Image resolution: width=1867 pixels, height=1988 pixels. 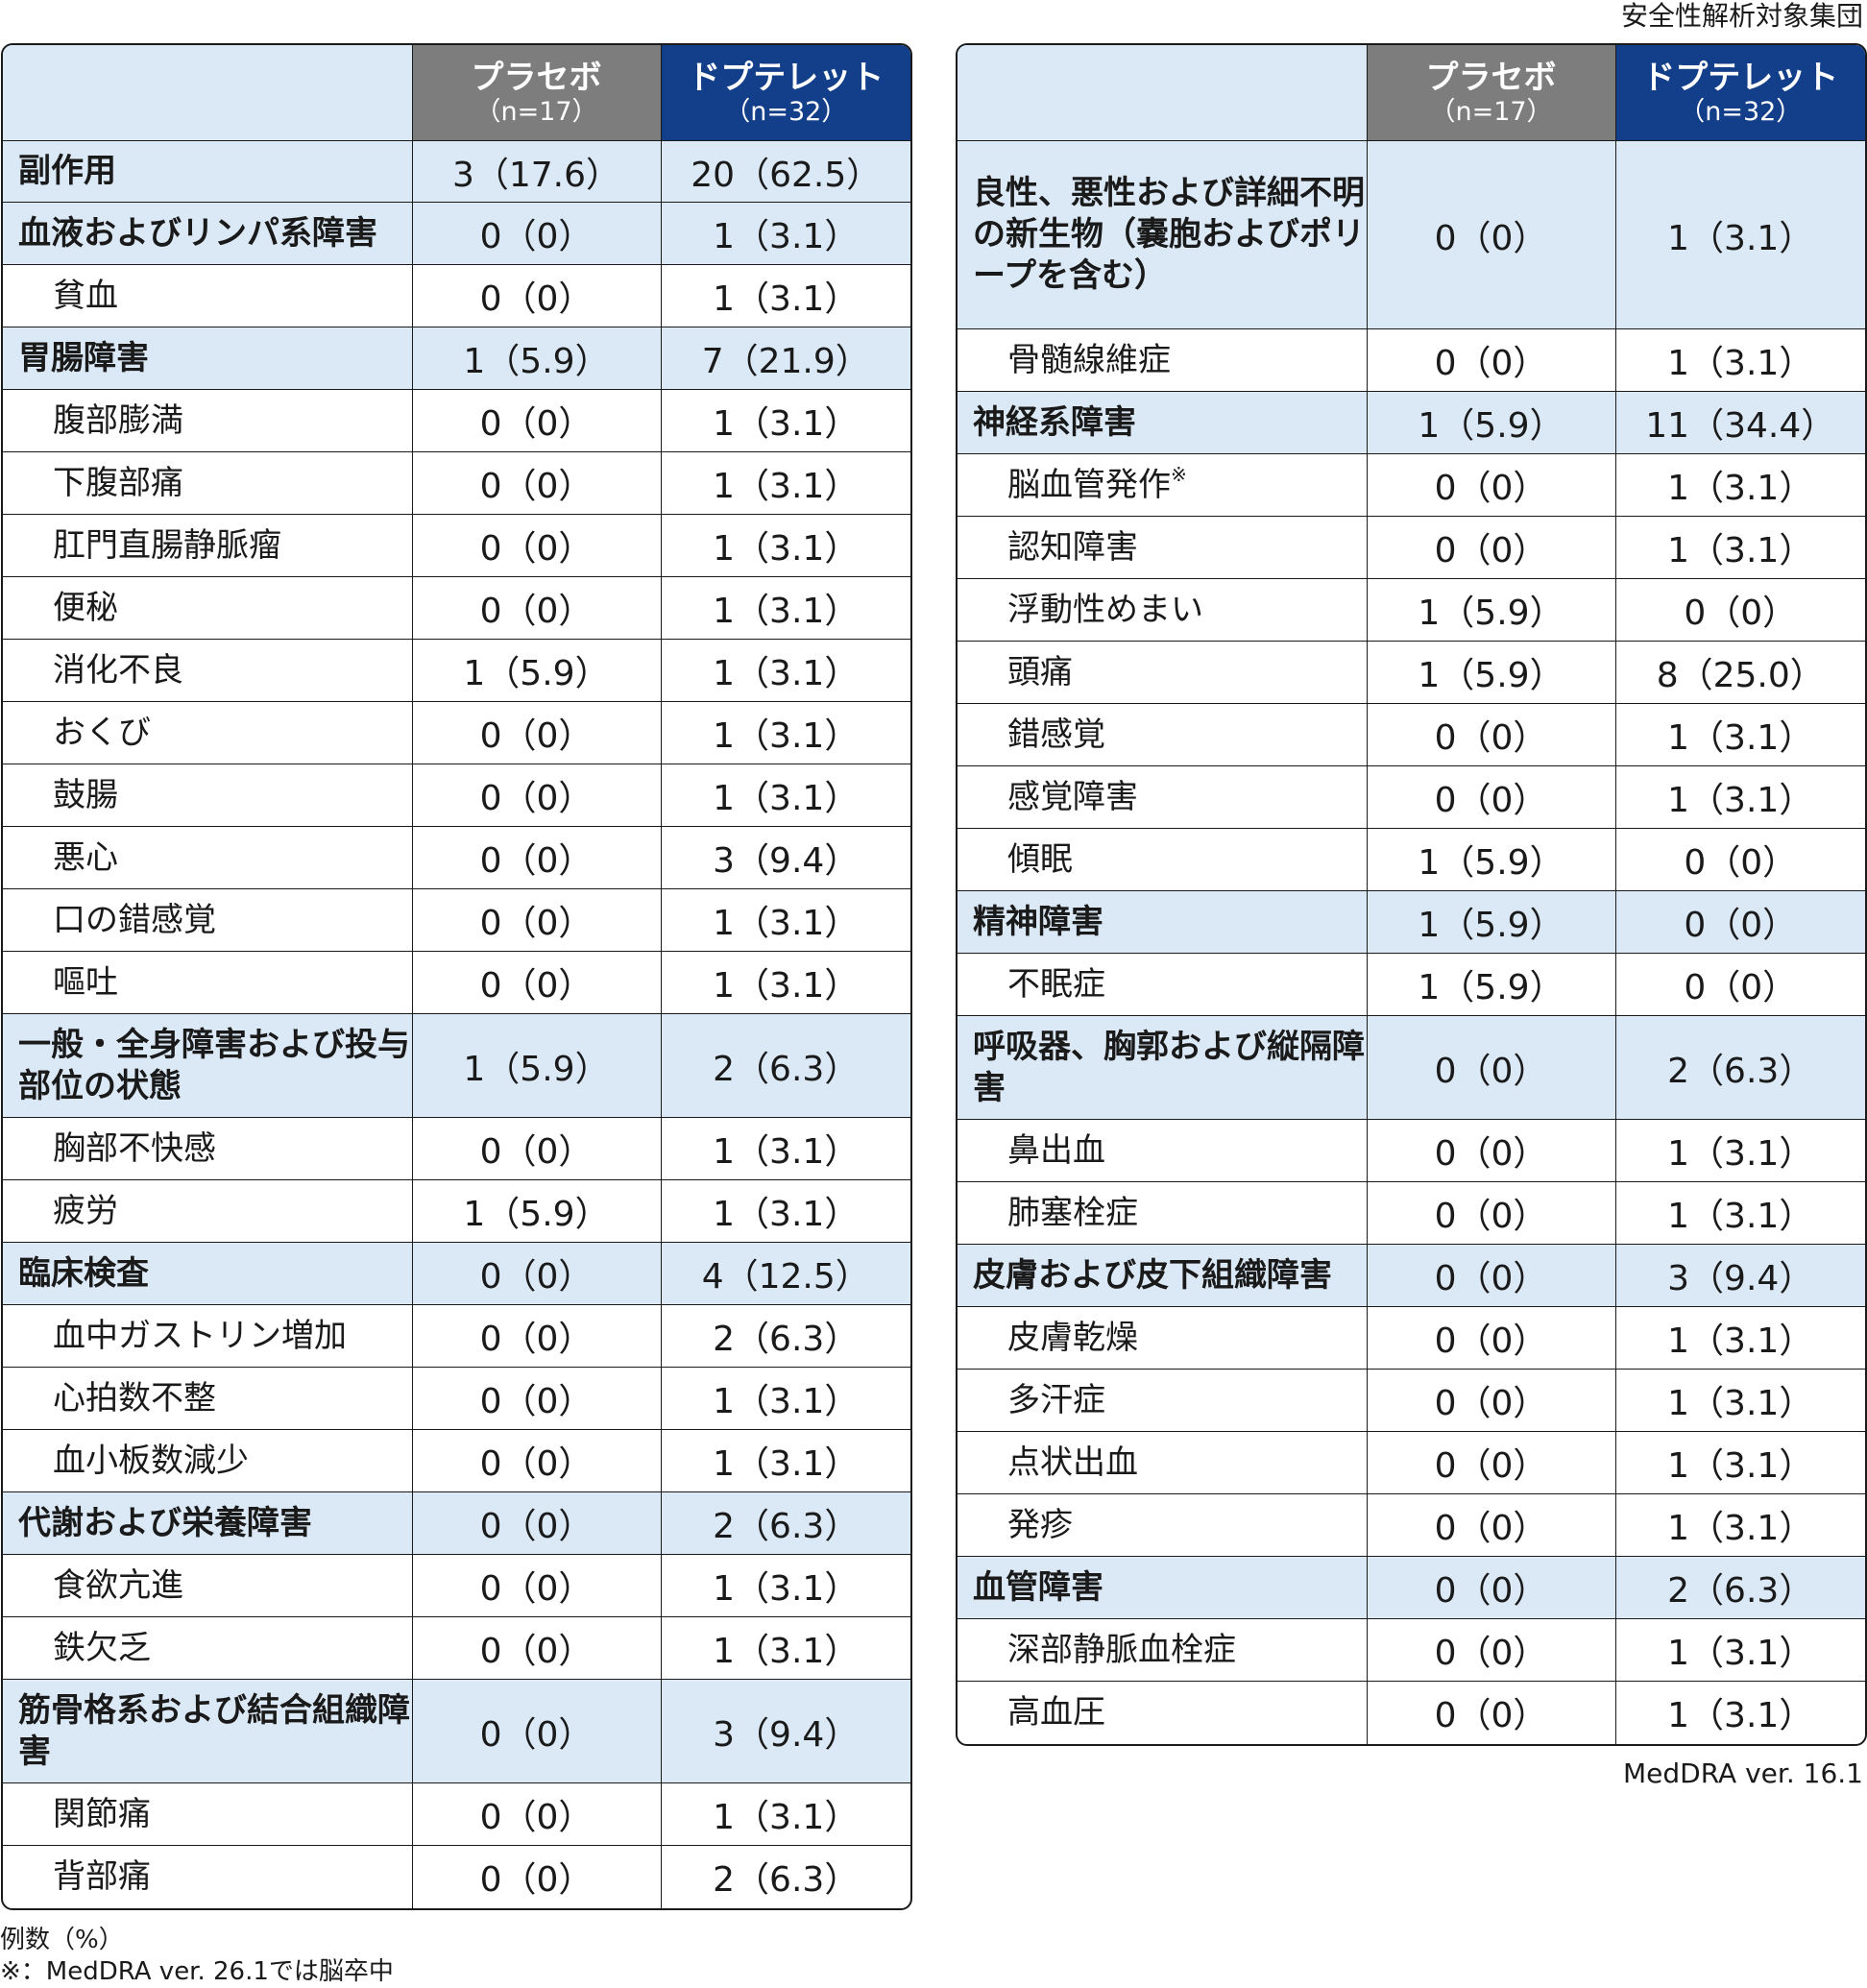 What do you see at coordinates (1411, 1276) in the screenshot?
I see `category-row: 皮膚および皮下組織障害 0（0） 3（9.4）` at bounding box center [1411, 1276].